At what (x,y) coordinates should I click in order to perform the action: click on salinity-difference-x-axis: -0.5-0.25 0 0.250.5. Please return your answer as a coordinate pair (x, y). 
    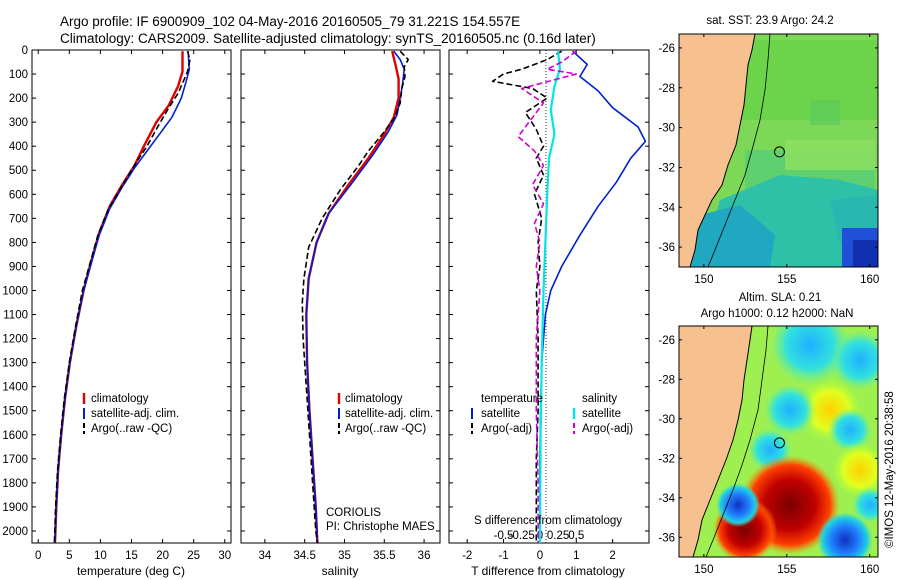
    Looking at the image, I should click on (539, 536).